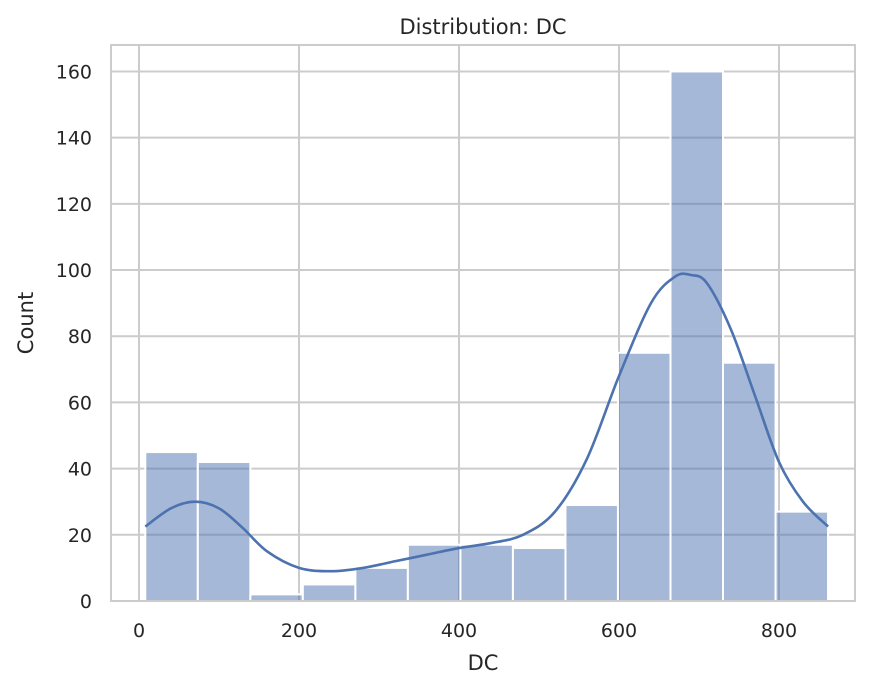 The image size is (869, 691). Describe the element at coordinates (779, 631) in the screenshot. I see `x-tick-label: 800` at that location.